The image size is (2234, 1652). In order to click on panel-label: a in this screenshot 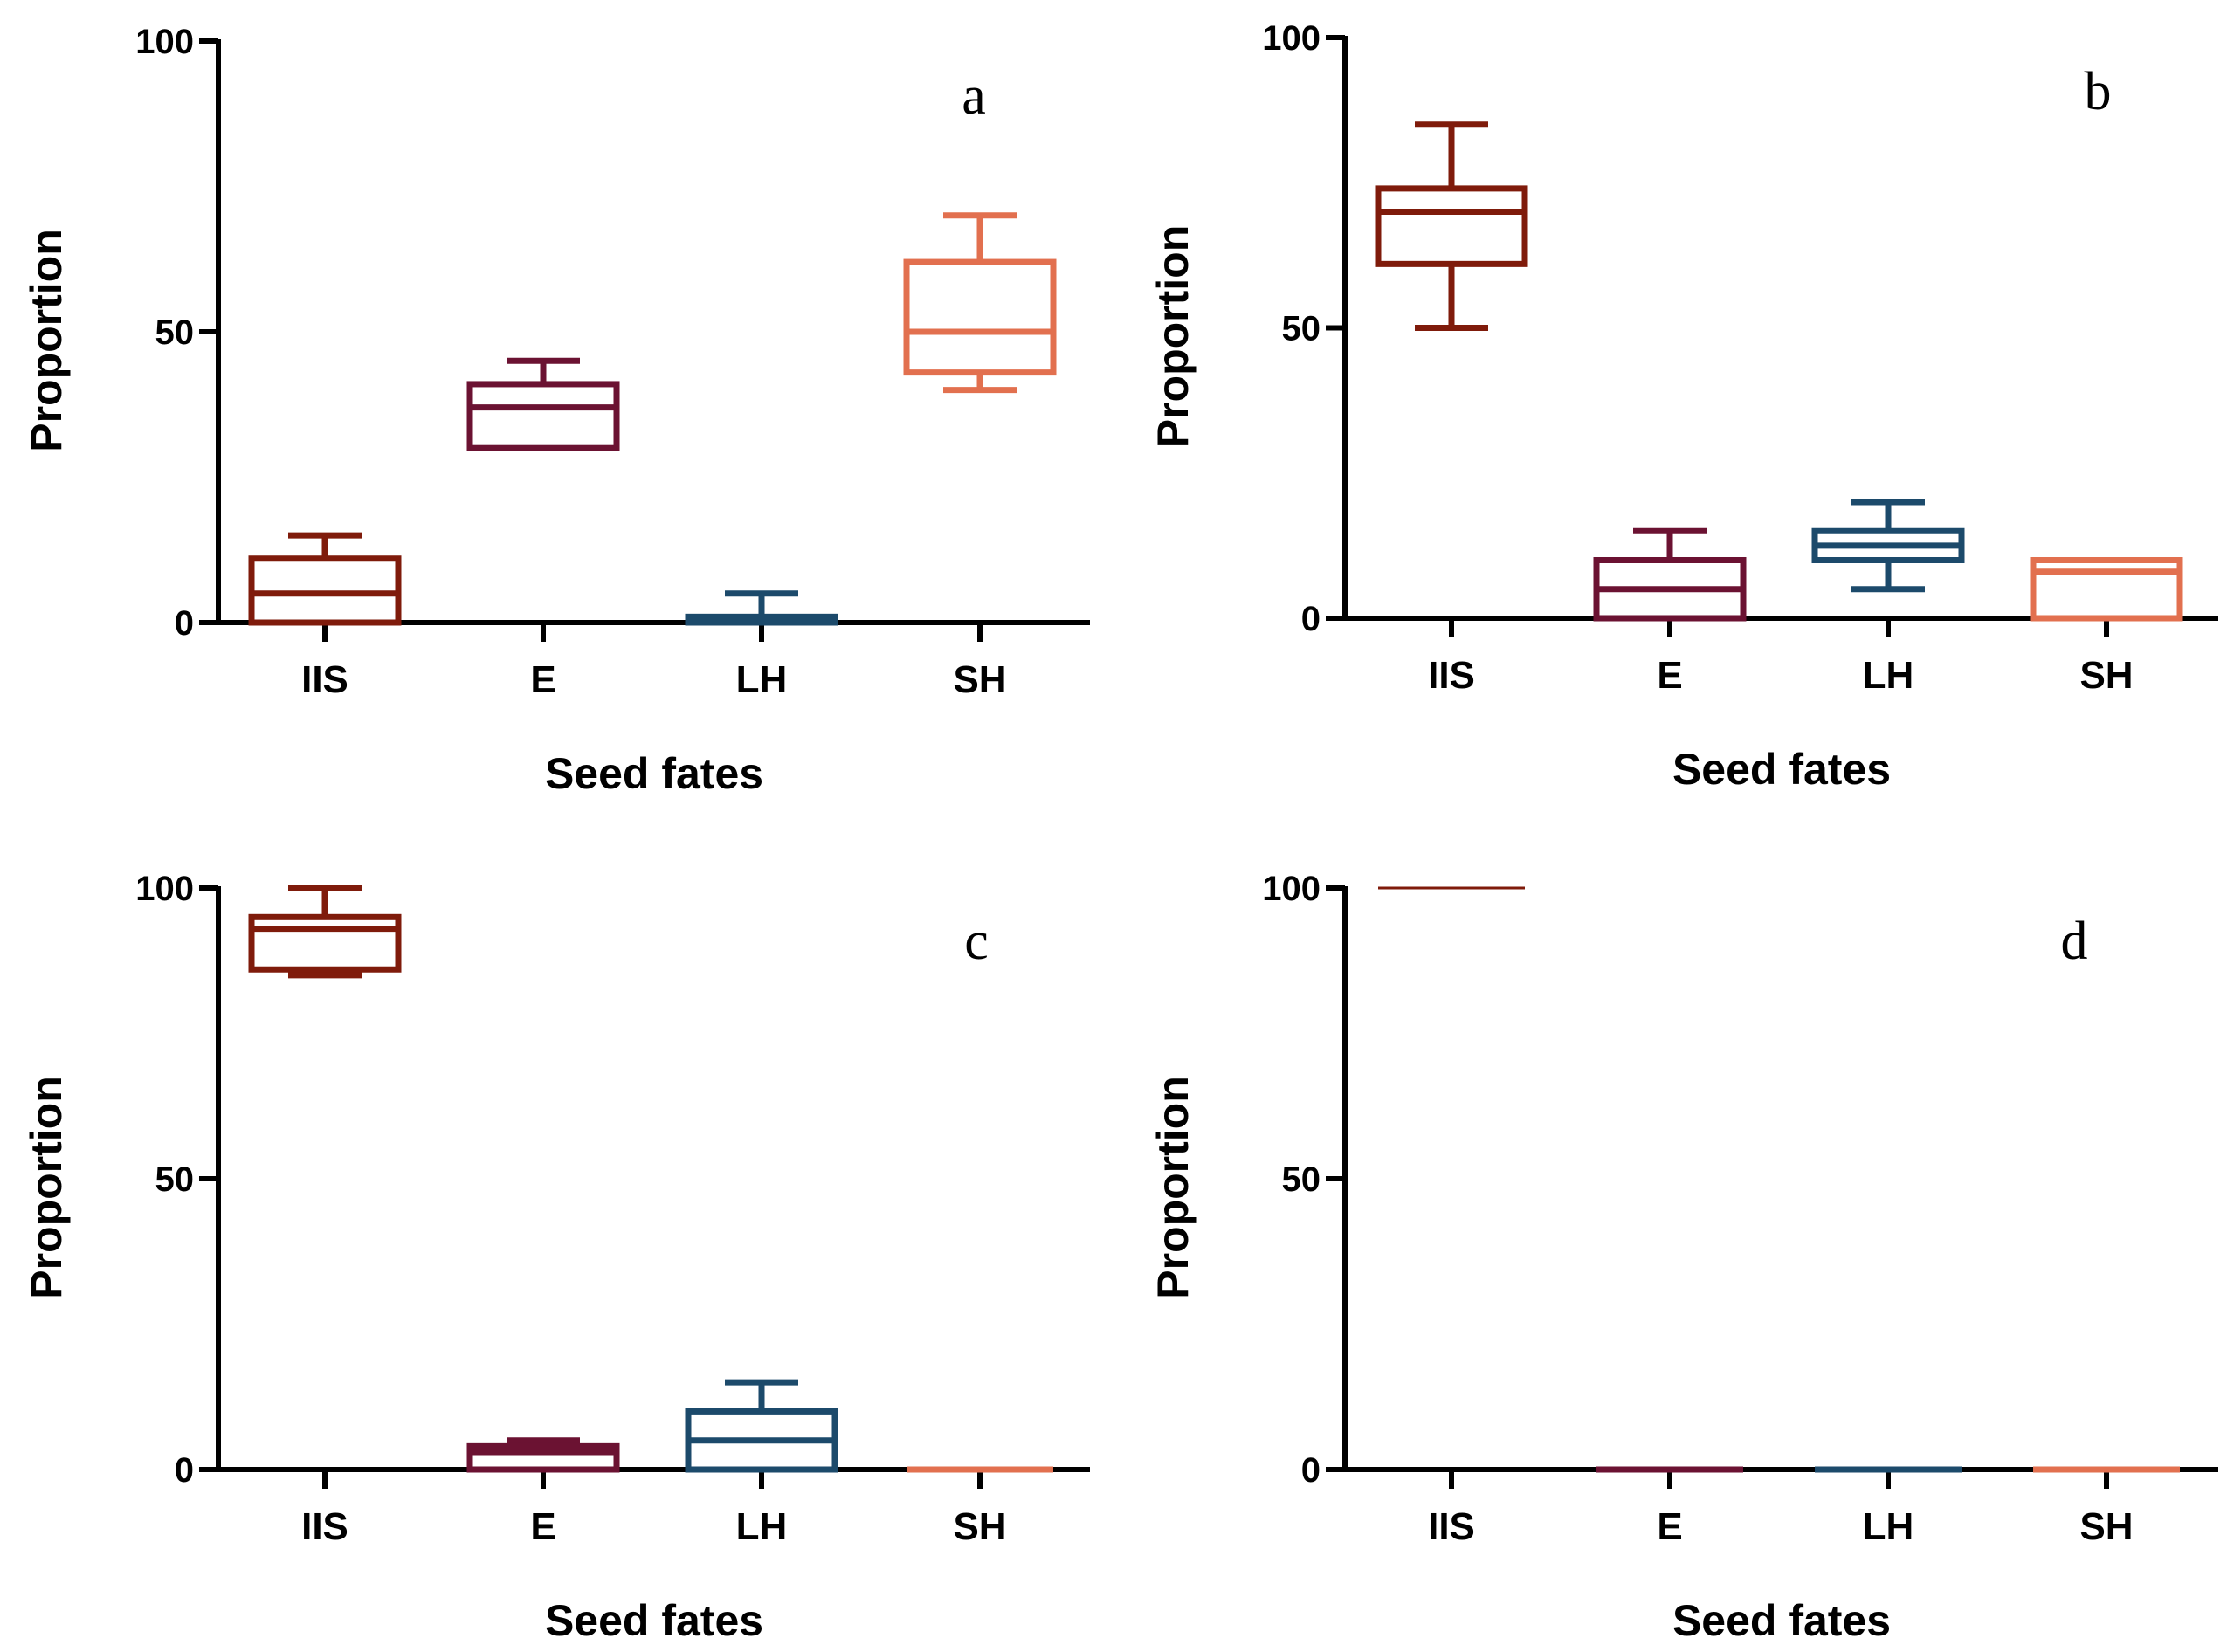, I will do `click(974, 96)`.